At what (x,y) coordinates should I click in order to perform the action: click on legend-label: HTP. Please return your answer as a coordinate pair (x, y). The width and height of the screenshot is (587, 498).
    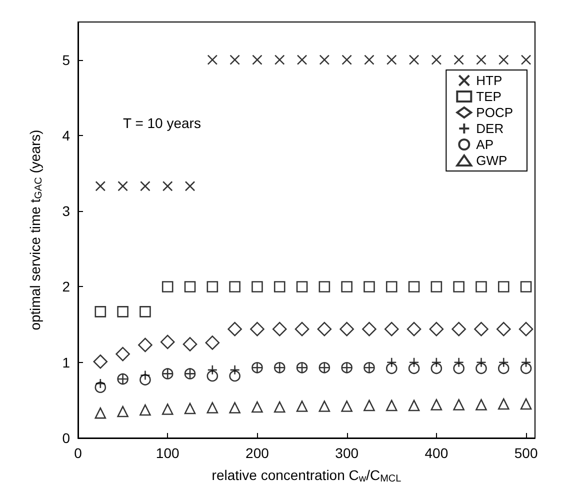
    Looking at the image, I should click on (489, 80).